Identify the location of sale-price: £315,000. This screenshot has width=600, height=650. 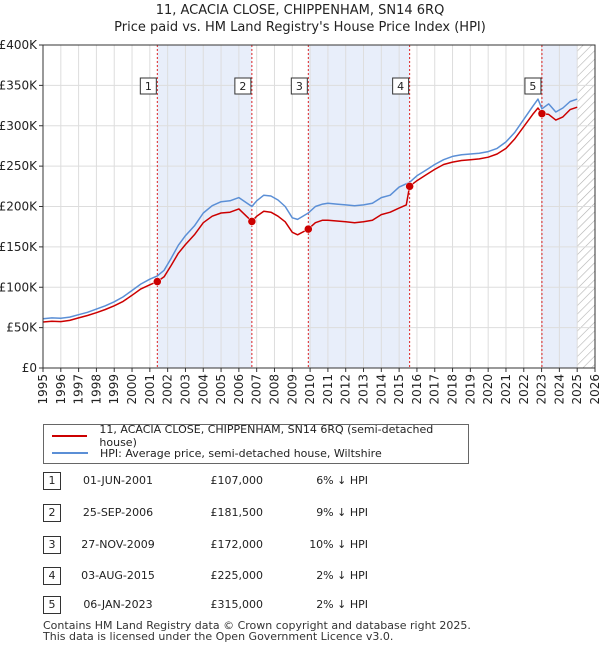
(237, 604).